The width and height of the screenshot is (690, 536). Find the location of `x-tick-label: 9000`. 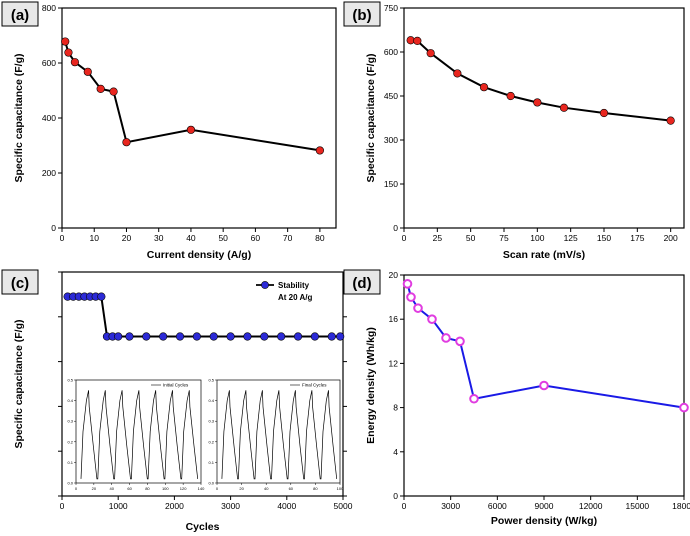

x-tick-label: 9000 is located at coordinates (544, 506).